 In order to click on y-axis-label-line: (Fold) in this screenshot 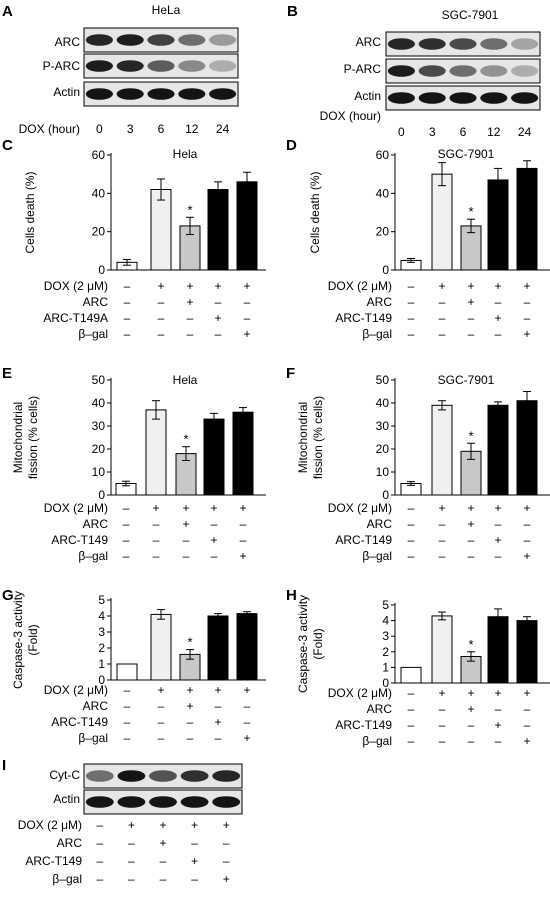, I will do `click(33, 639)`.